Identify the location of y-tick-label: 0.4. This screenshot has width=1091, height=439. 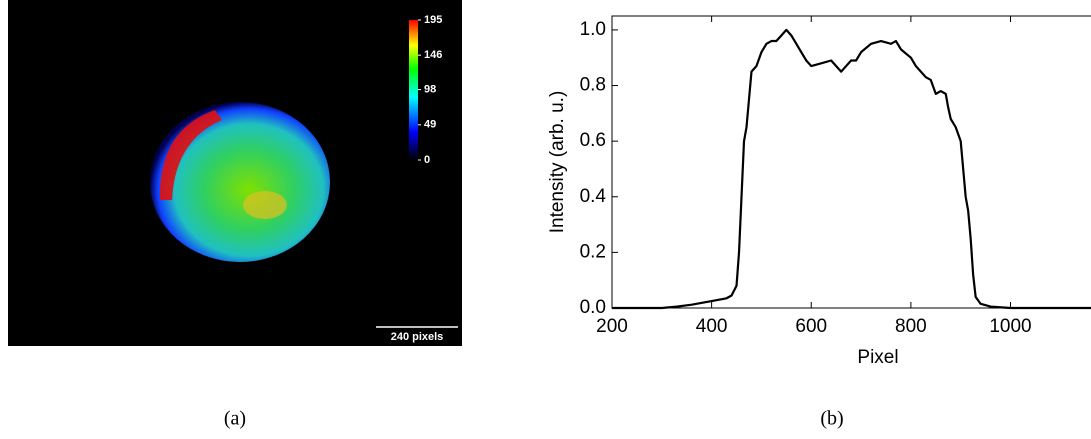
(593, 196).